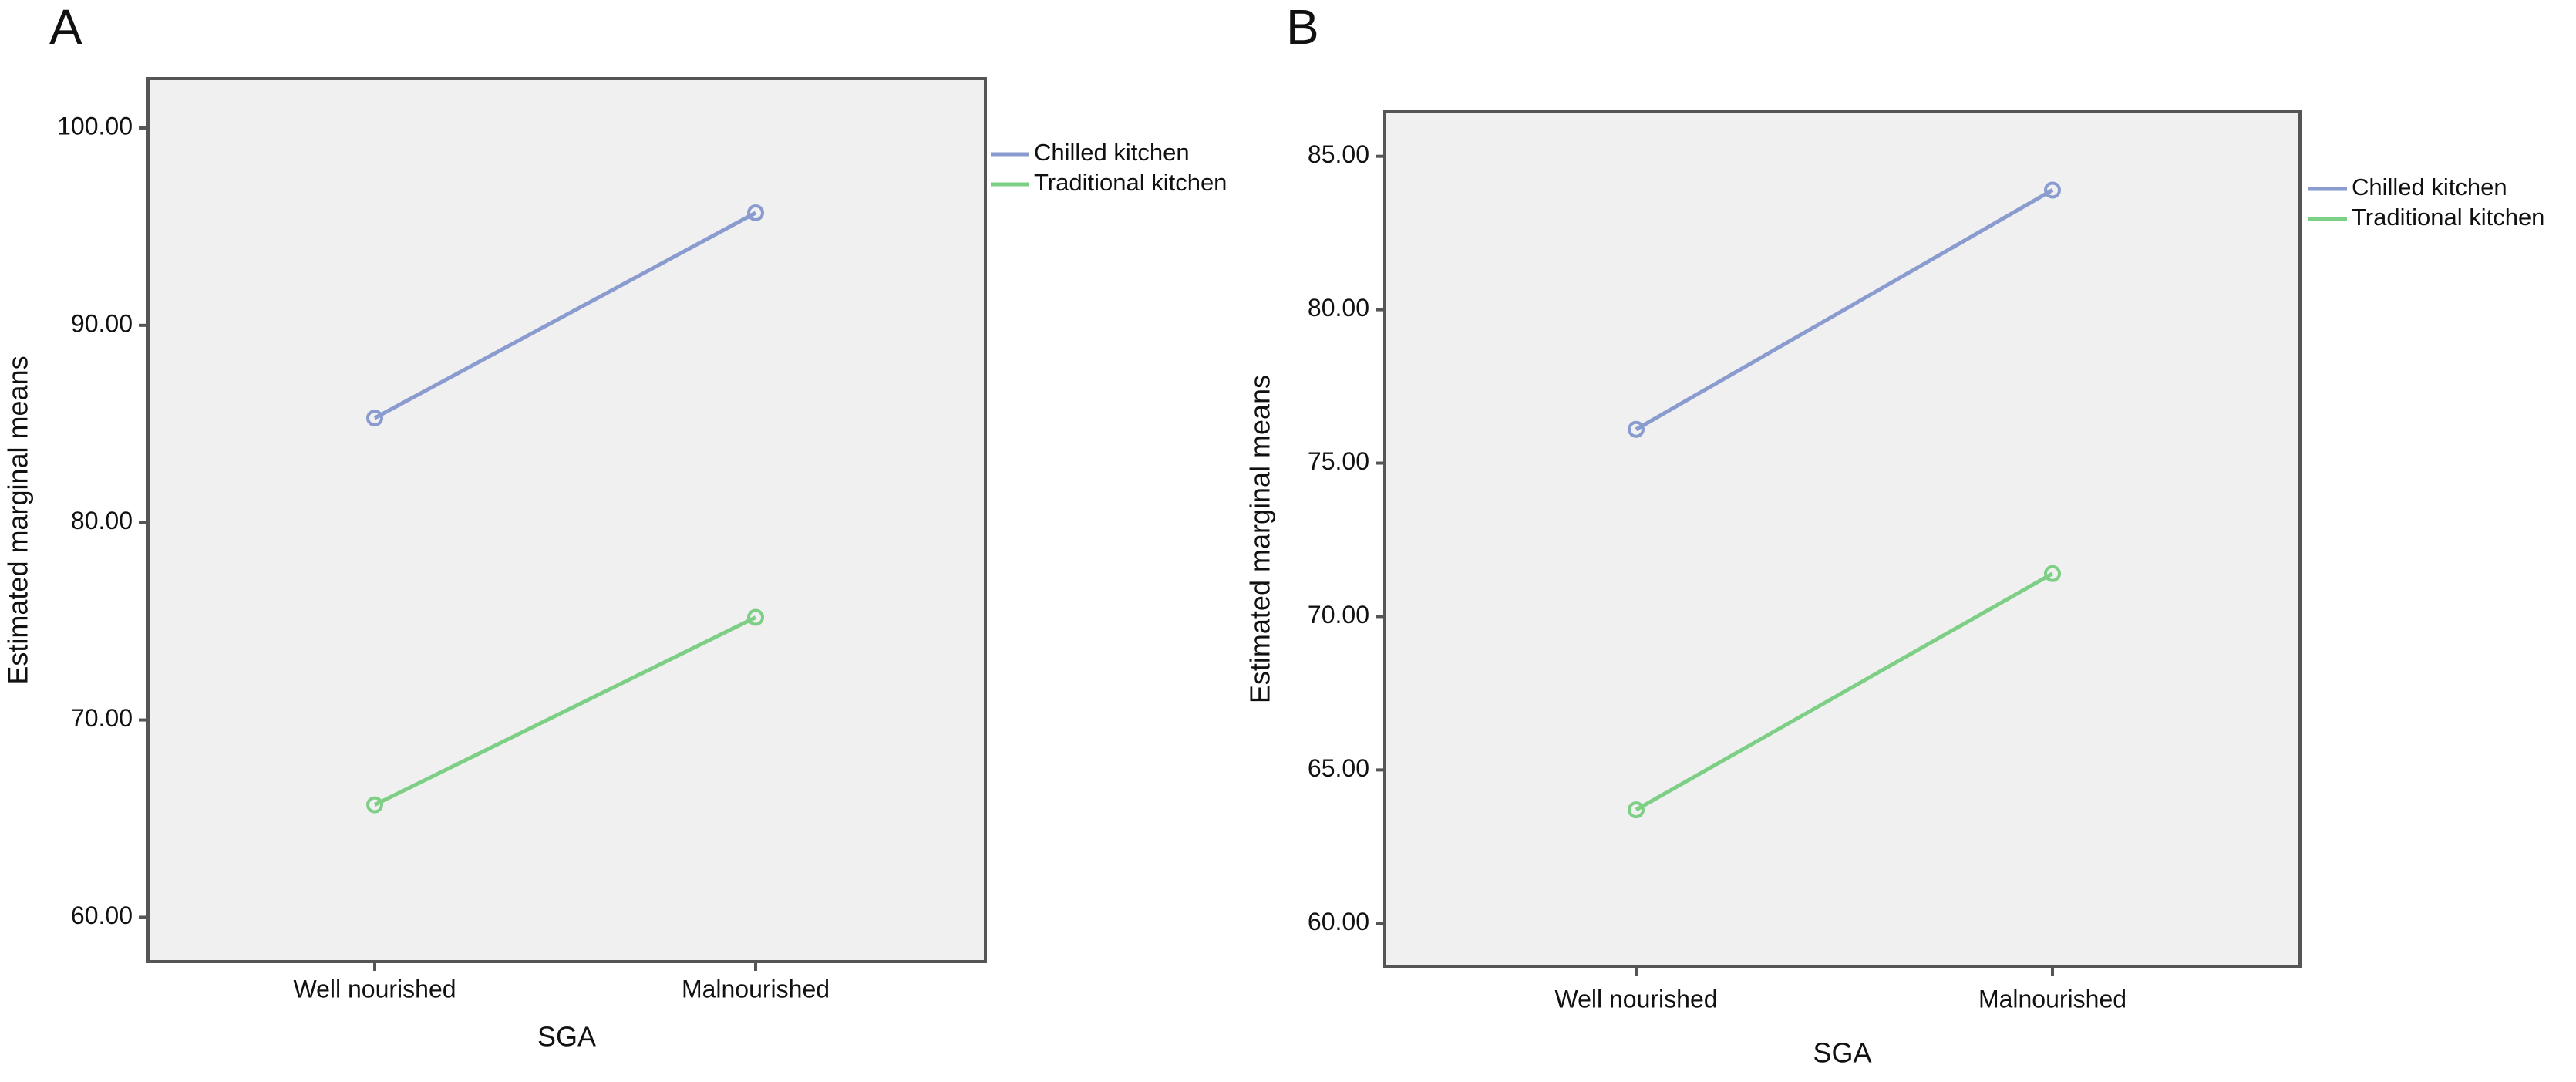  Describe the element at coordinates (1339, 154) in the screenshot. I see `y-tick-label: 85.00` at that location.